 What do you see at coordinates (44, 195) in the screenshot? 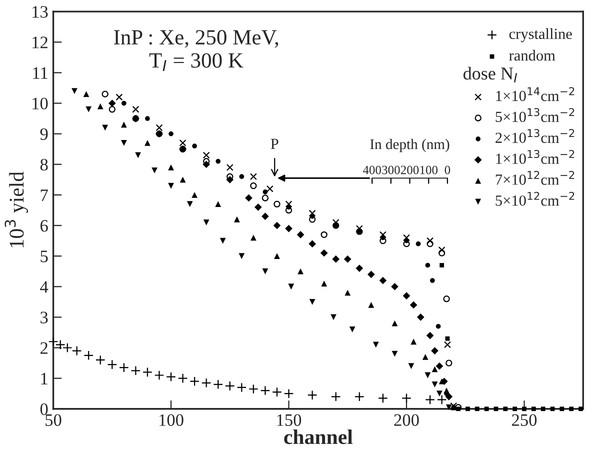
I see `y-tick-label: 7` at bounding box center [44, 195].